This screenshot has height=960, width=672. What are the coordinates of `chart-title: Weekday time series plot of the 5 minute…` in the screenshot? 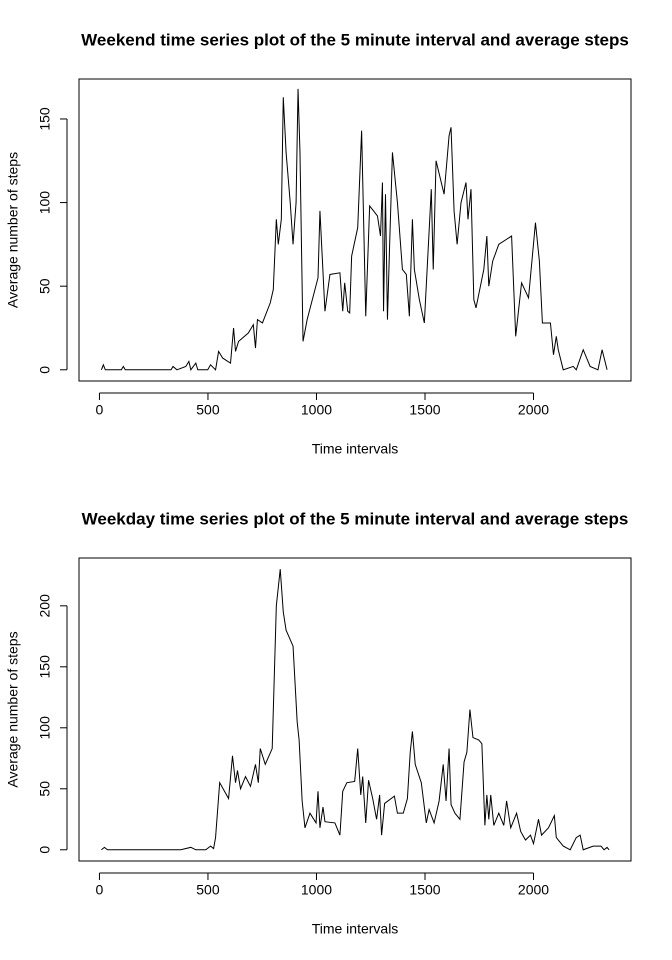 It's located at (355, 518).